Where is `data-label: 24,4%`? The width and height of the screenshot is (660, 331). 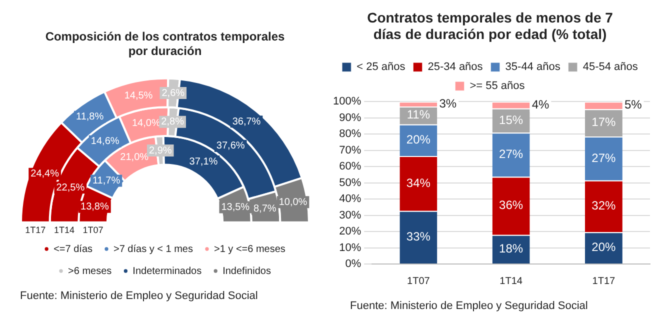 data-label: 24,4% is located at coordinates (45, 174).